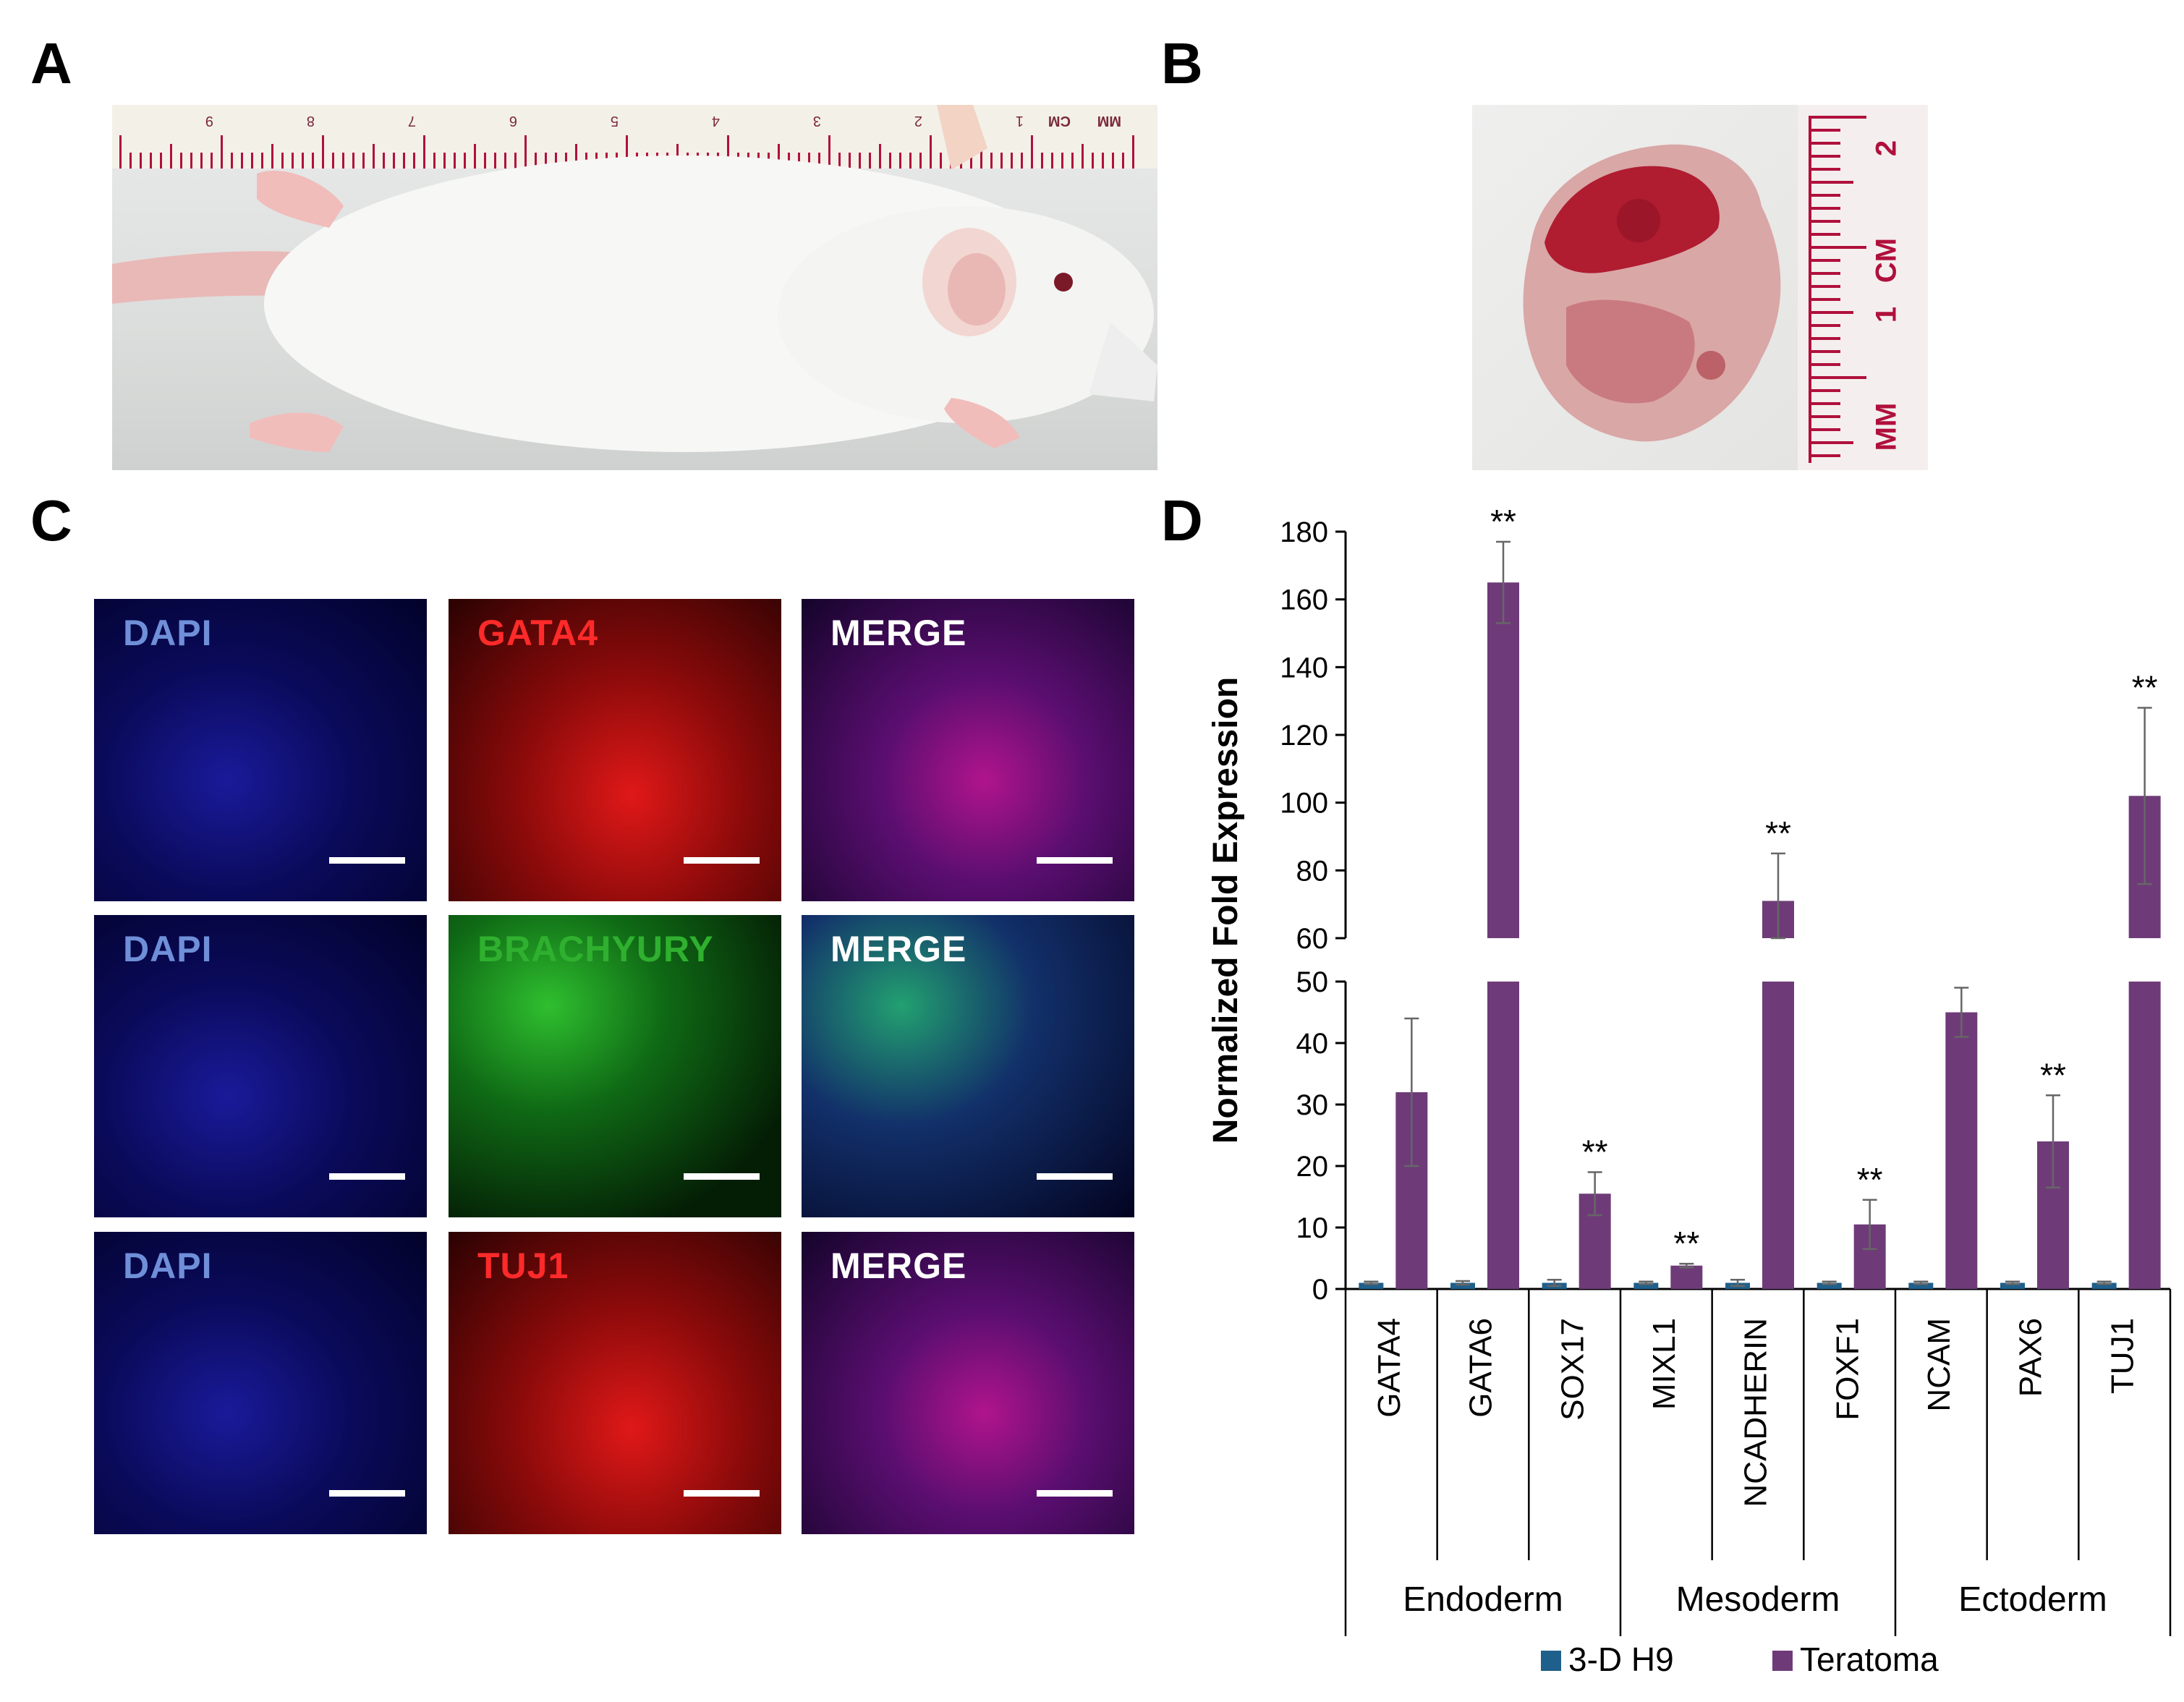  What do you see at coordinates (311, 121) in the screenshot?
I see `ruler-a-number: 8` at bounding box center [311, 121].